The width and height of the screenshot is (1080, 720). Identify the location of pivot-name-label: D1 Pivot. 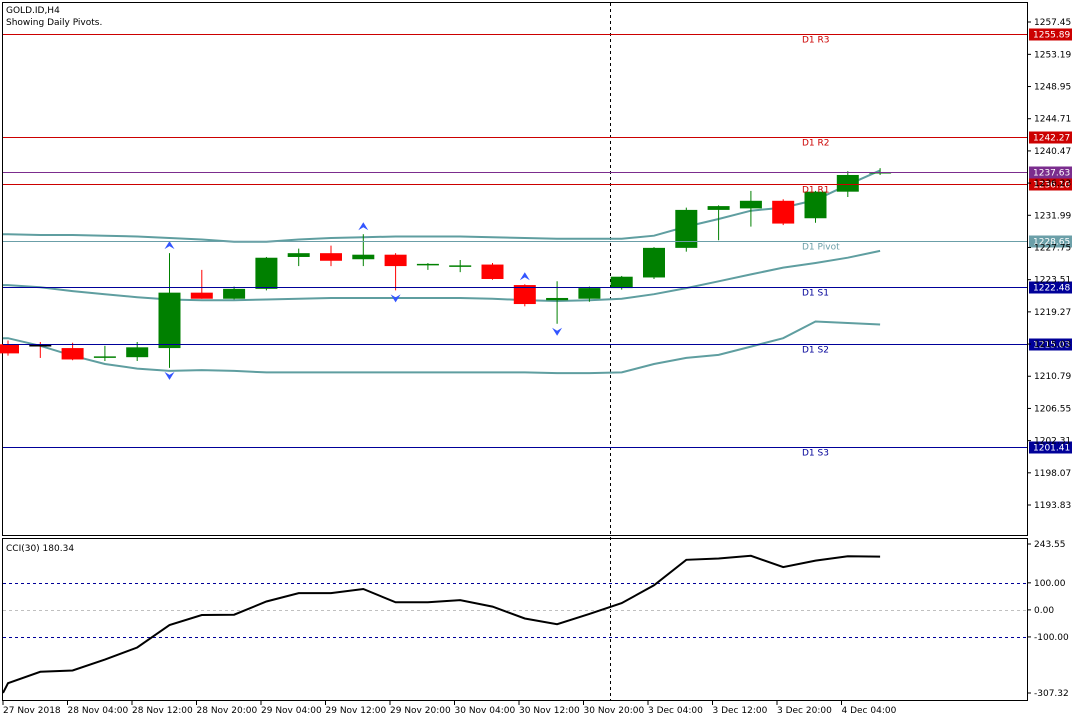
(821, 248).